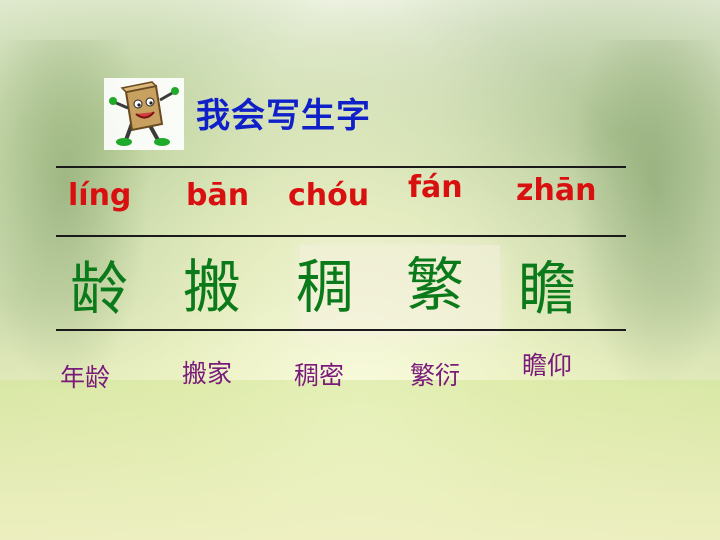  I want to click on pinyin-zhan: zhān, so click(556, 190).